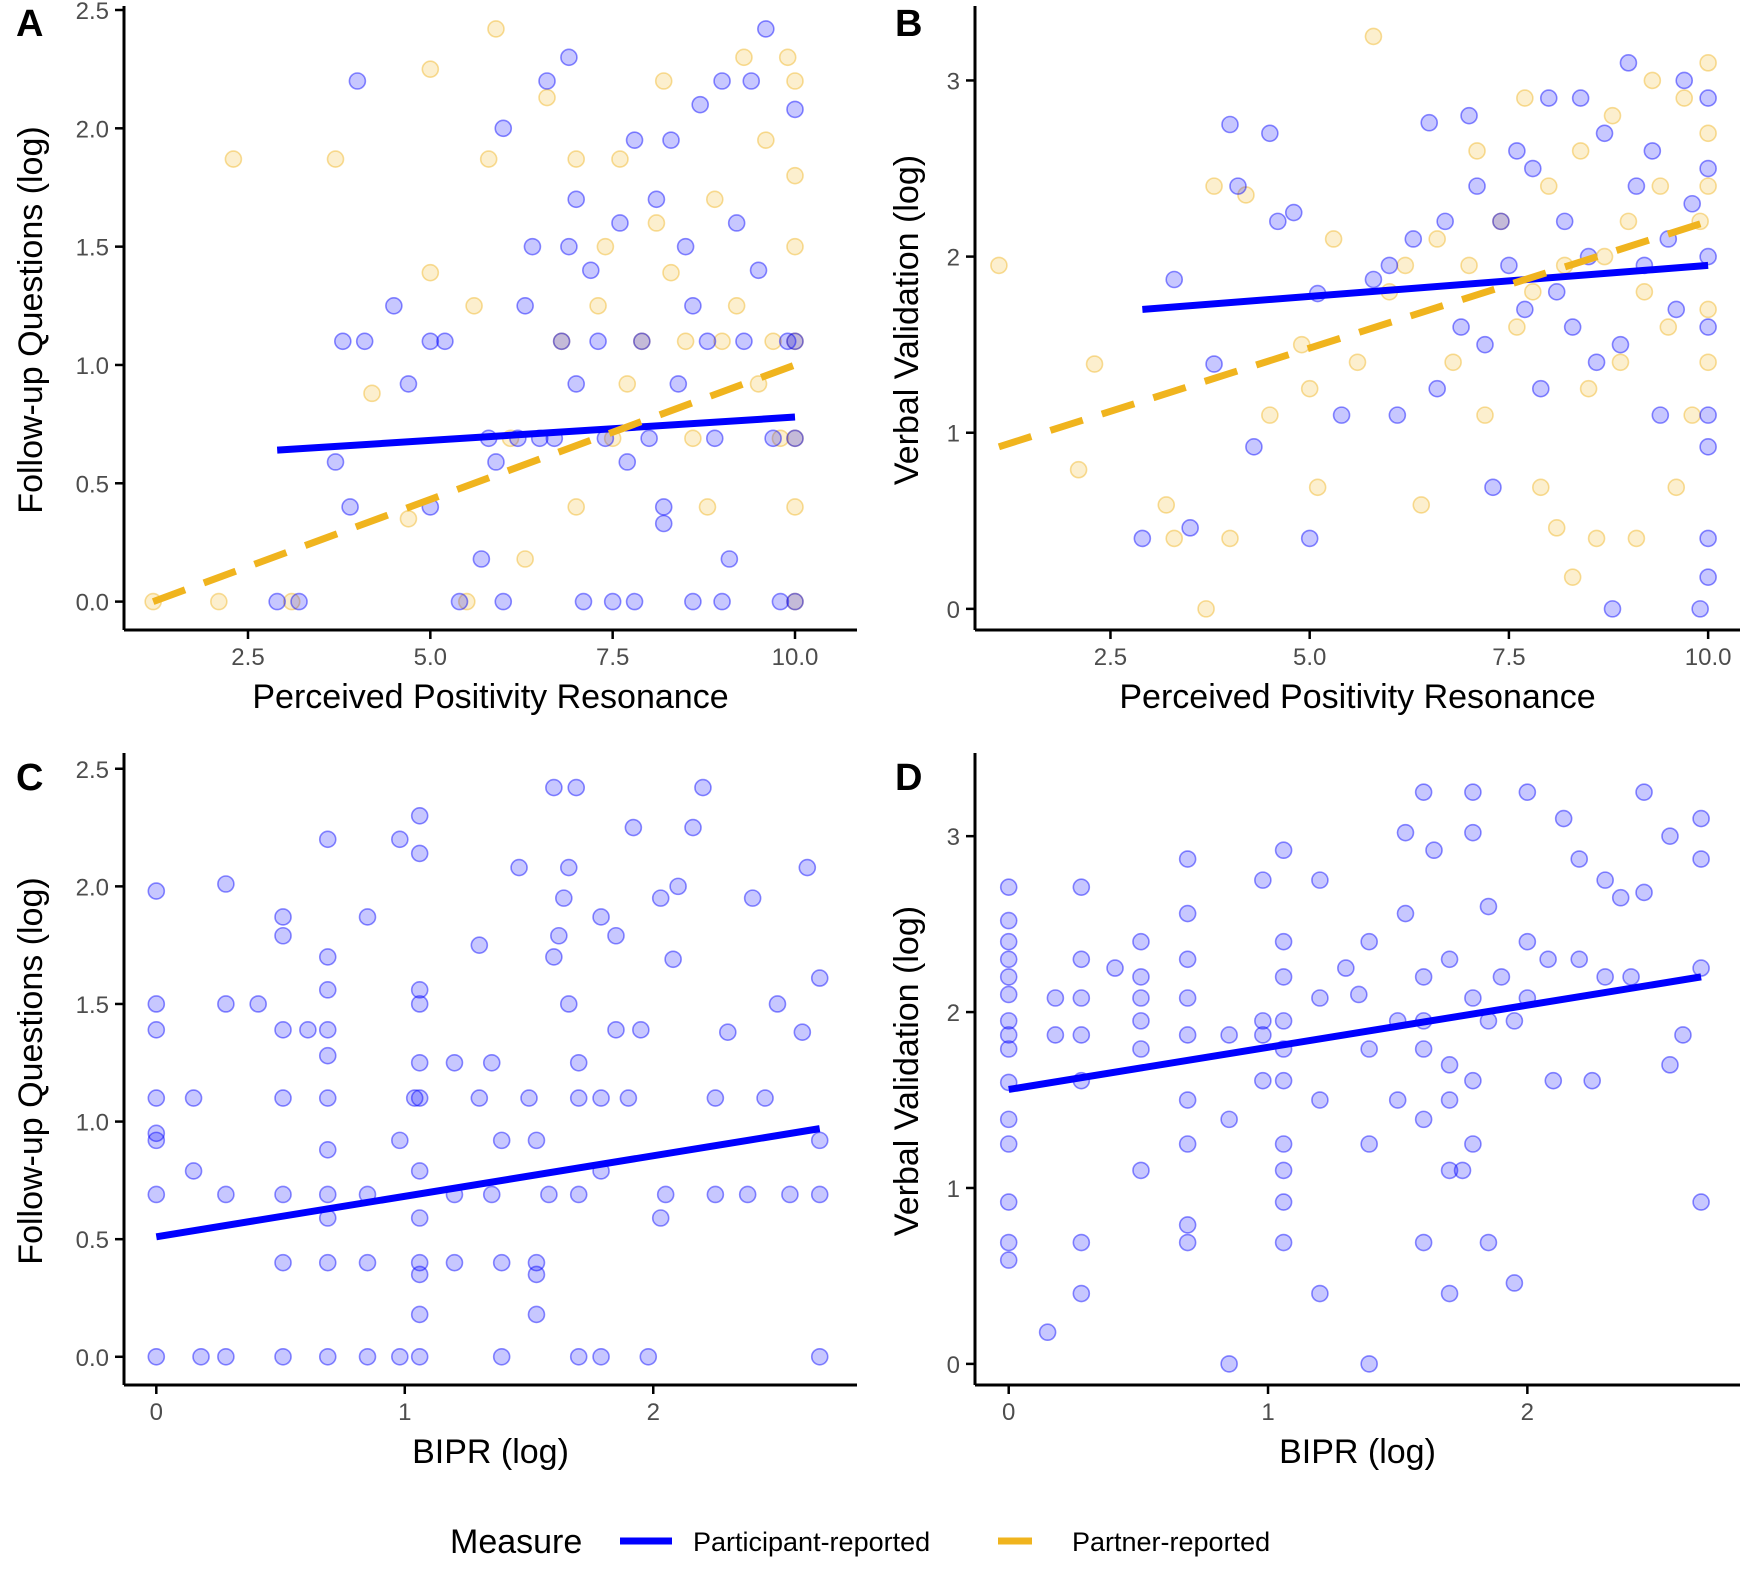 The width and height of the screenshot is (1750, 1584). What do you see at coordinates (29, 778) in the screenshot?
I see `panel-letter-c: C` at bounding box center [29, 778].